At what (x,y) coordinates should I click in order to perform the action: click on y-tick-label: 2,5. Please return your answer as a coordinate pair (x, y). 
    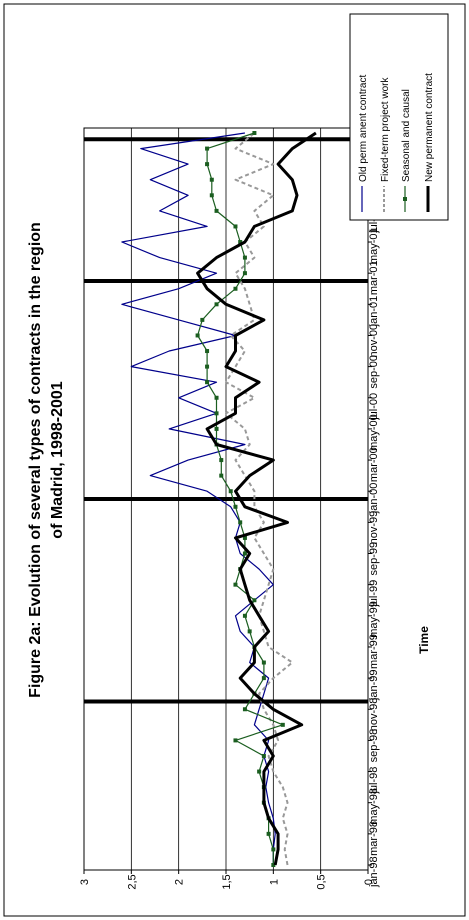
    Looking at the image, I should click on (132, 881).